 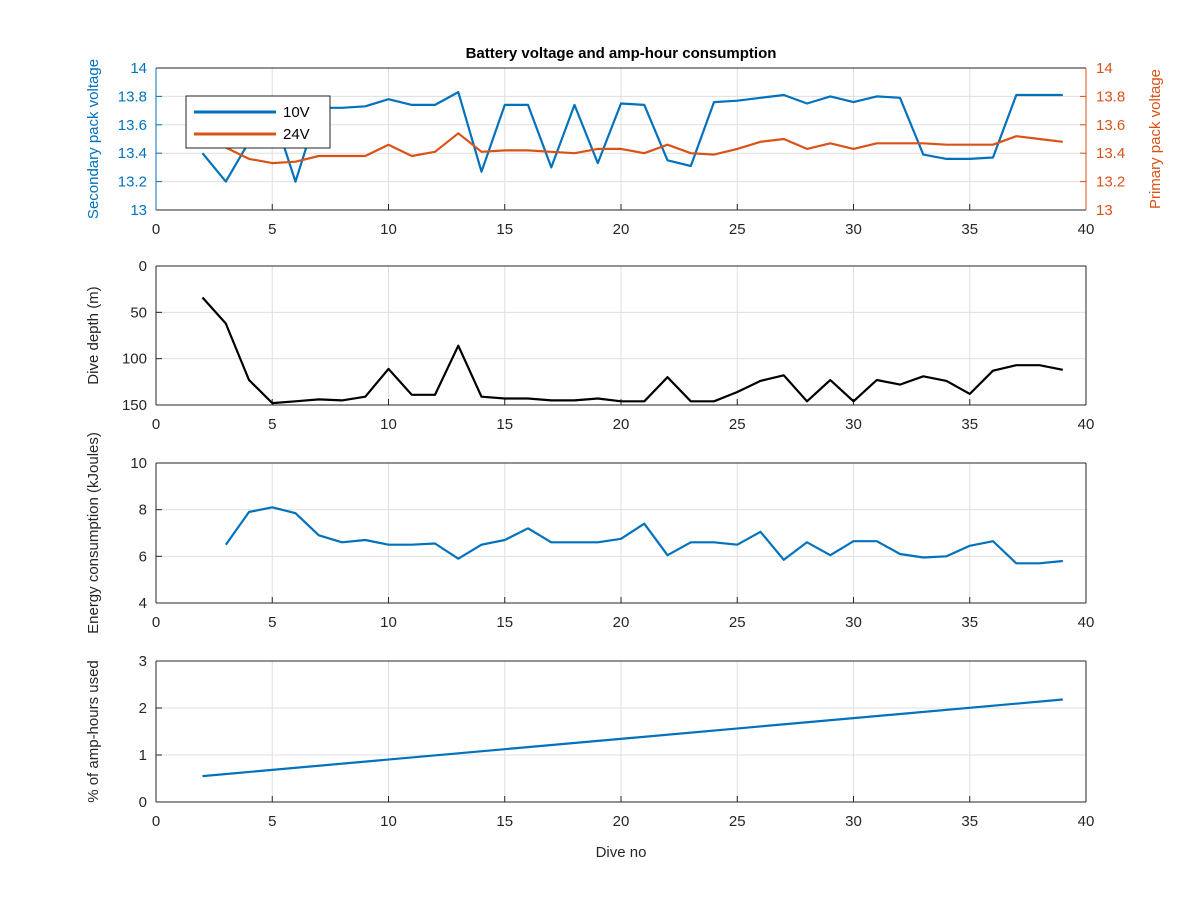 What do you see at coordinates (1155, 139) in the screenshot?
I see `y-right-axis-label: Primary pack voltage` at bounding box center [1155, 139].